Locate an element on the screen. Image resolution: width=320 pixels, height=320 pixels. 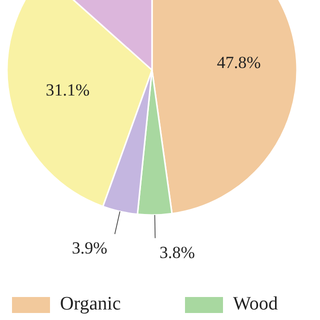
data-label: 47.8% is located at coordinates (238, 62).